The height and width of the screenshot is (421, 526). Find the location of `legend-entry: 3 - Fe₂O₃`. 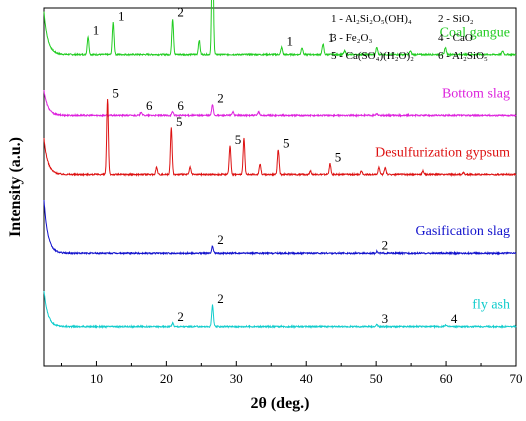

legend-entry: 3 - Fe₂O₃ is located at coordinates (351, 38).